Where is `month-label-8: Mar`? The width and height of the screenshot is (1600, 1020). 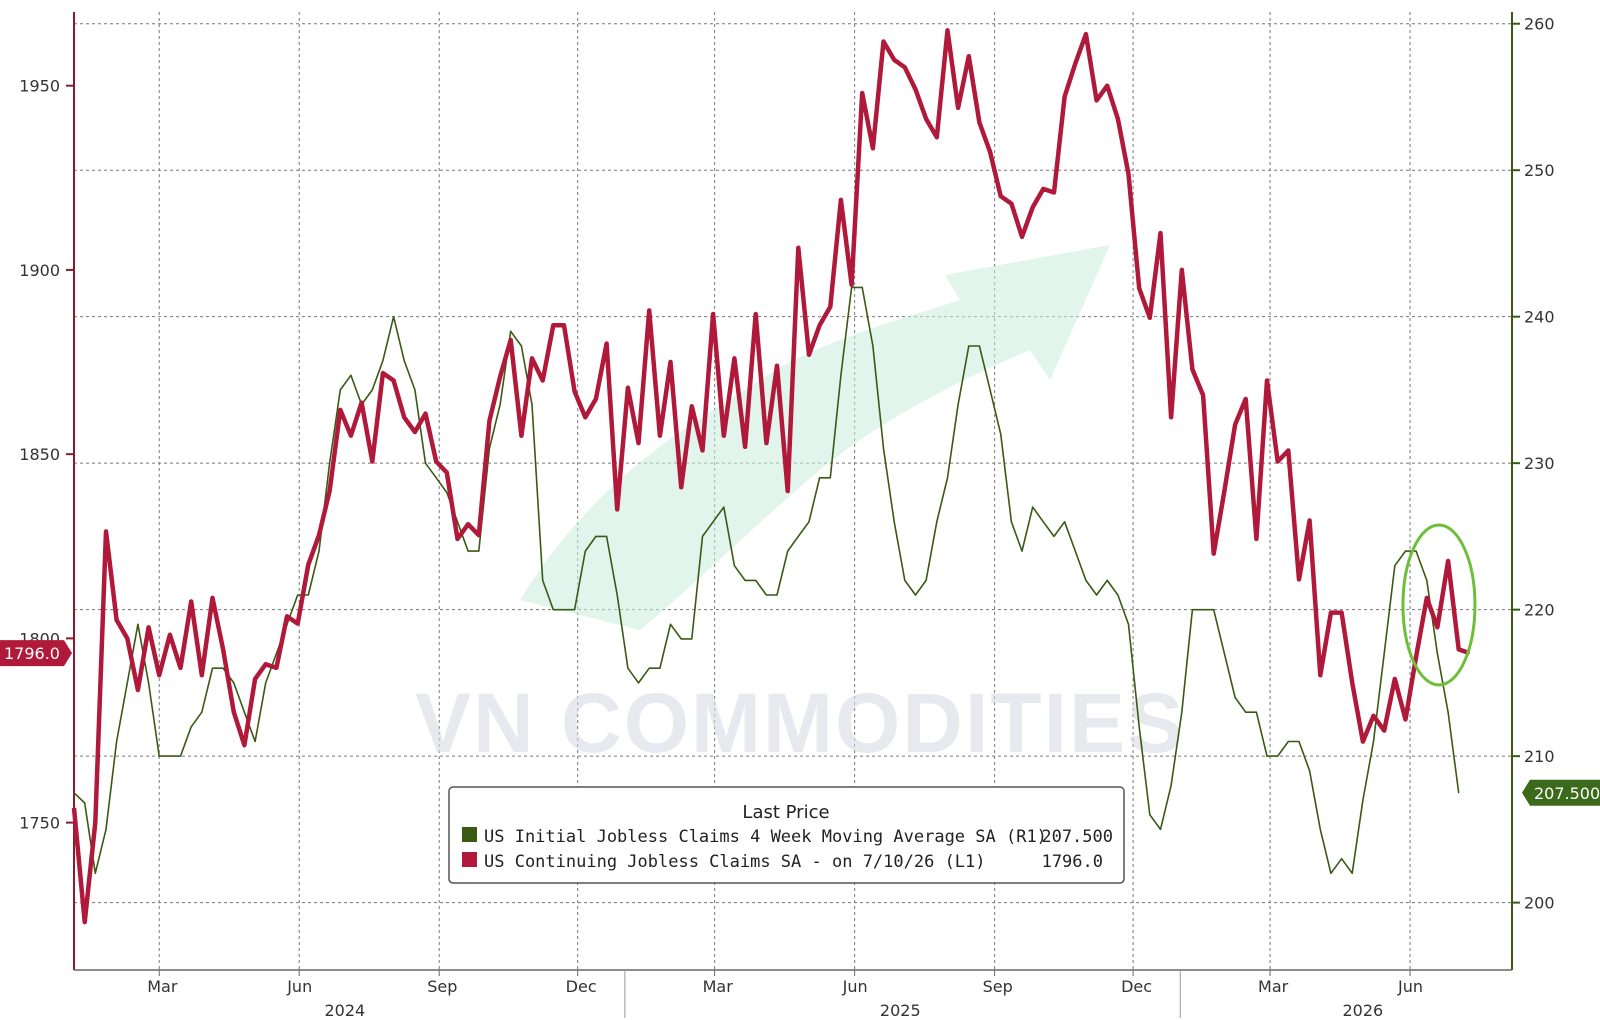
month-label-8: Mar is located at coordinates (1273, 986).